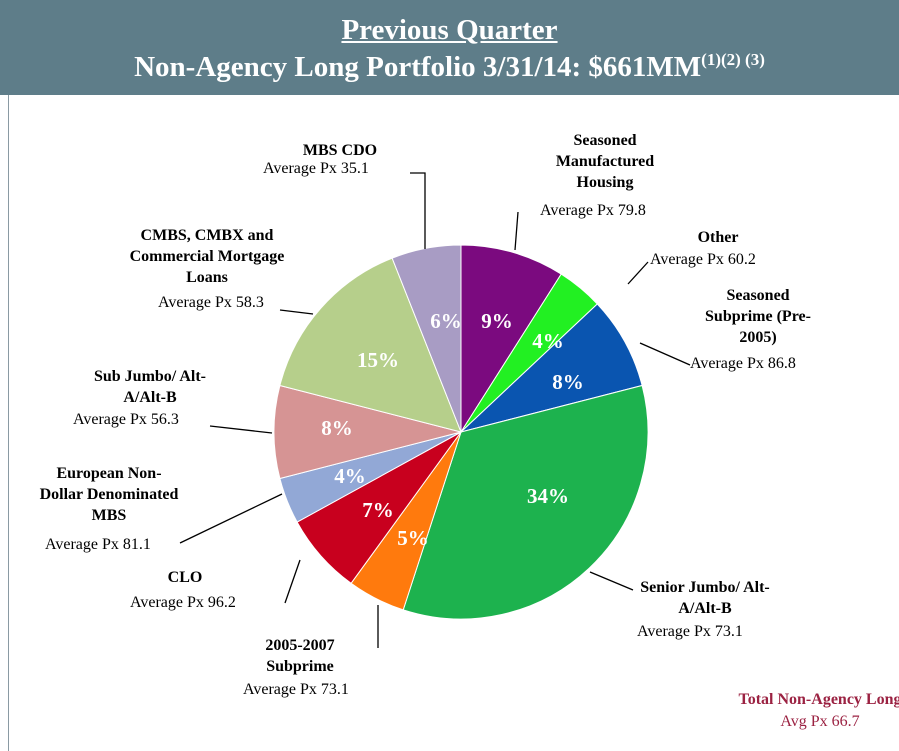 This screenshot has height=751, width=899. Describe the element at coordinates (809, 711) in the screenshot. I see `total-box: Total Non-Agency Long Avg Px 66.7` at that location.